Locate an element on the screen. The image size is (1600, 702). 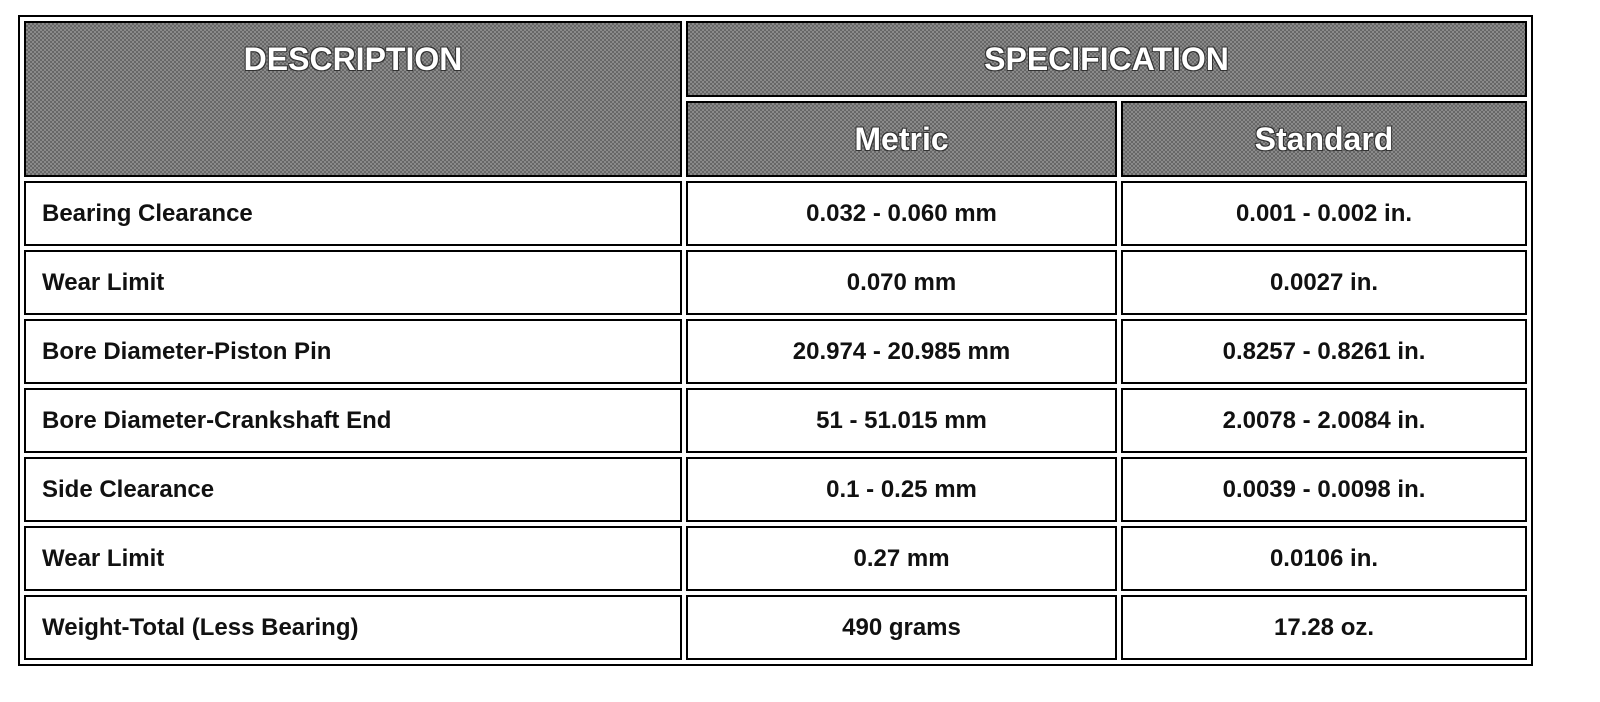
metric-cell: 0.1 - 0.25 mm is located at coordinates (901, 489).